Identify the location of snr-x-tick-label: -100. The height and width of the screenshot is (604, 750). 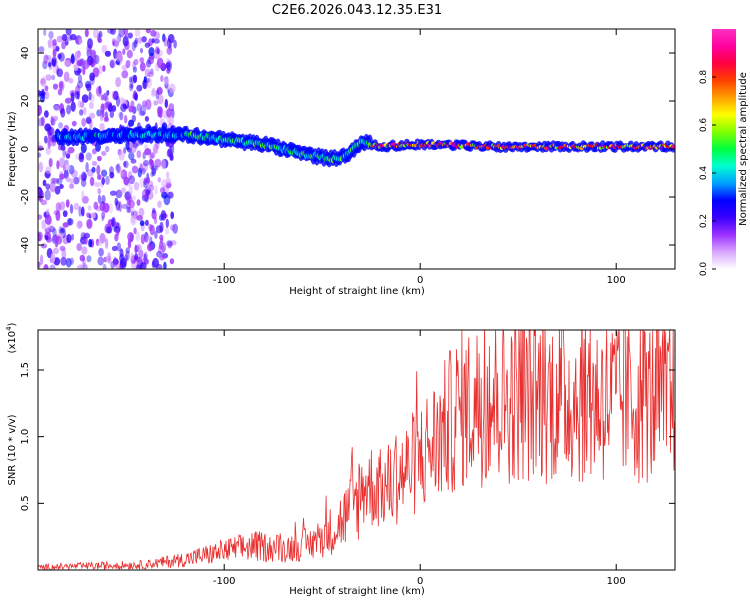
(224, 581).